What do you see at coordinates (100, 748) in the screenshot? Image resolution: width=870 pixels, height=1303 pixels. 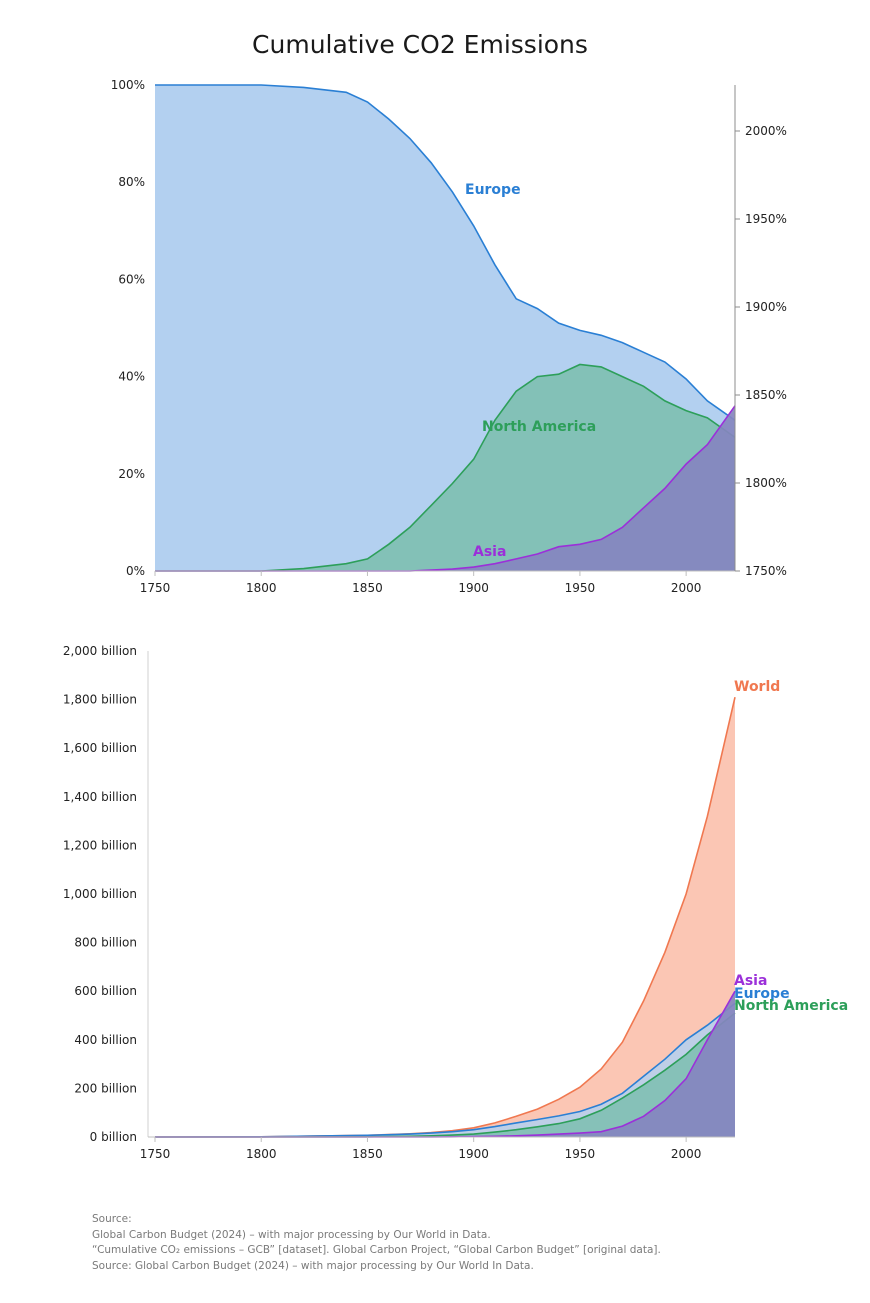 I see `y-tick-label: 1,600 billion` at bounding box center [100, 748].